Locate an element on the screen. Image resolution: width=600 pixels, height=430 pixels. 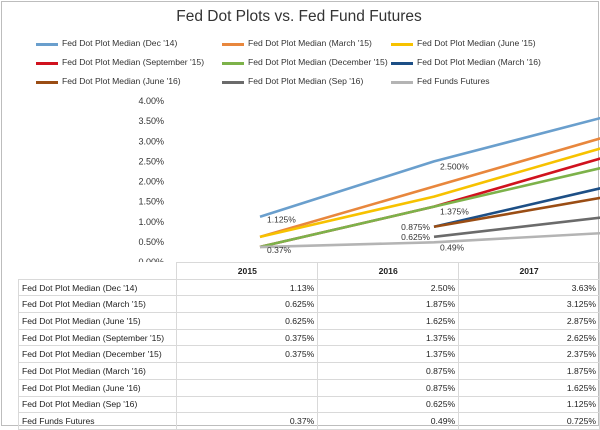
y-tick-label: 0.00% is located at coordinates (151, 259).